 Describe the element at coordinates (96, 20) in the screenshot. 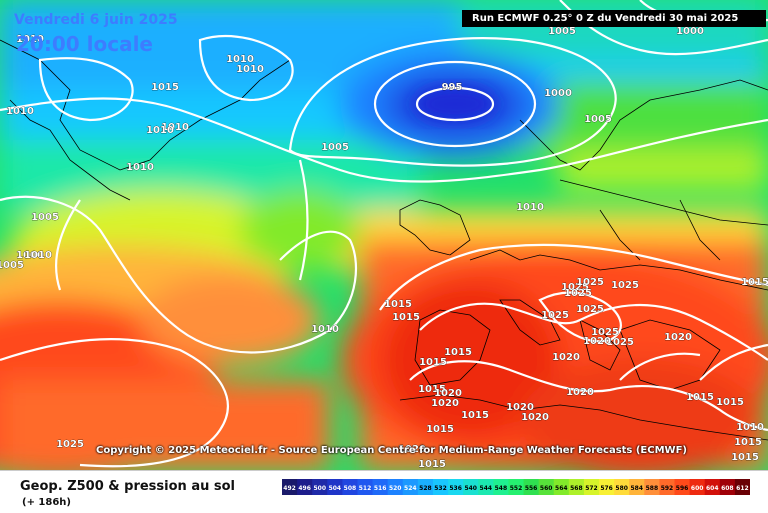

I see `forecast-date: Vendredi 6 juin 2025` at that location.